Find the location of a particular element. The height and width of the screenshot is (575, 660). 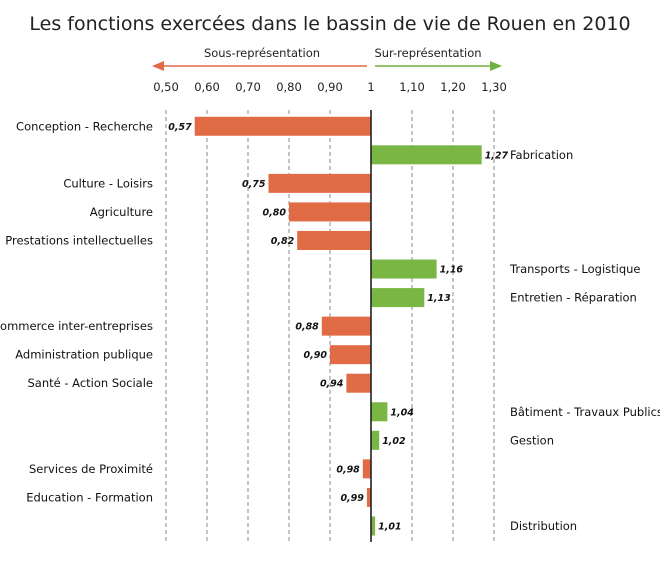

x-tick-label: 0,70 is located at coordinates (248, 87).